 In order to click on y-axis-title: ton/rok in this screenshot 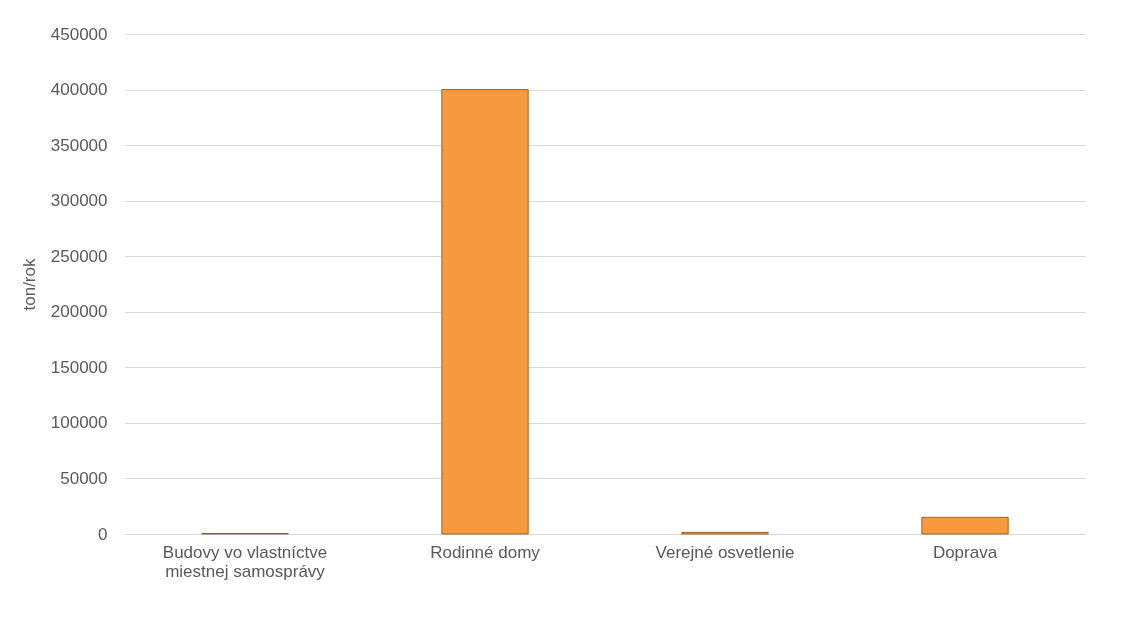, I will do `click(29, 284)`.